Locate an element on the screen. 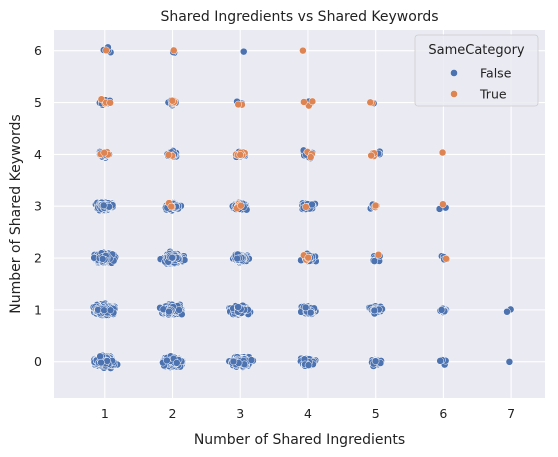  y-tick-label: 1 is located at coordinates (38, 309).